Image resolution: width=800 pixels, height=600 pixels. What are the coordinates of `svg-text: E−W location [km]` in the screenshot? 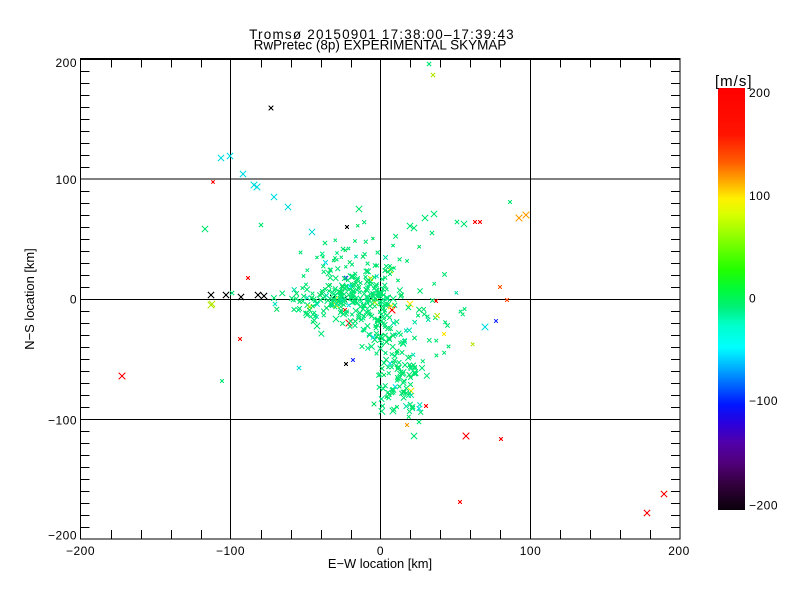 It's located at (380, 563).